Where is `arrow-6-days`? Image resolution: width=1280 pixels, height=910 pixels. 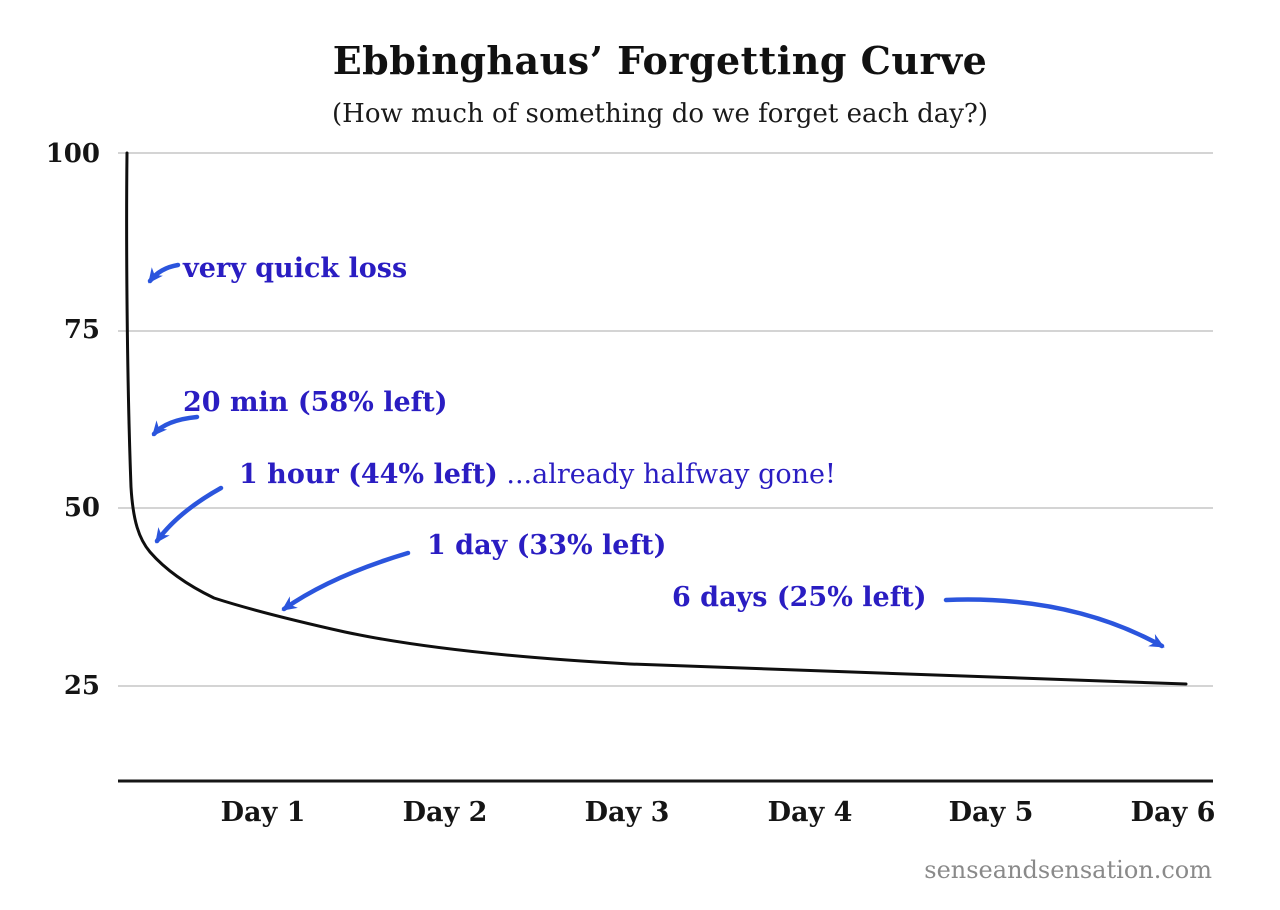 arrow-6-days is located at coordinates (1054, 623).